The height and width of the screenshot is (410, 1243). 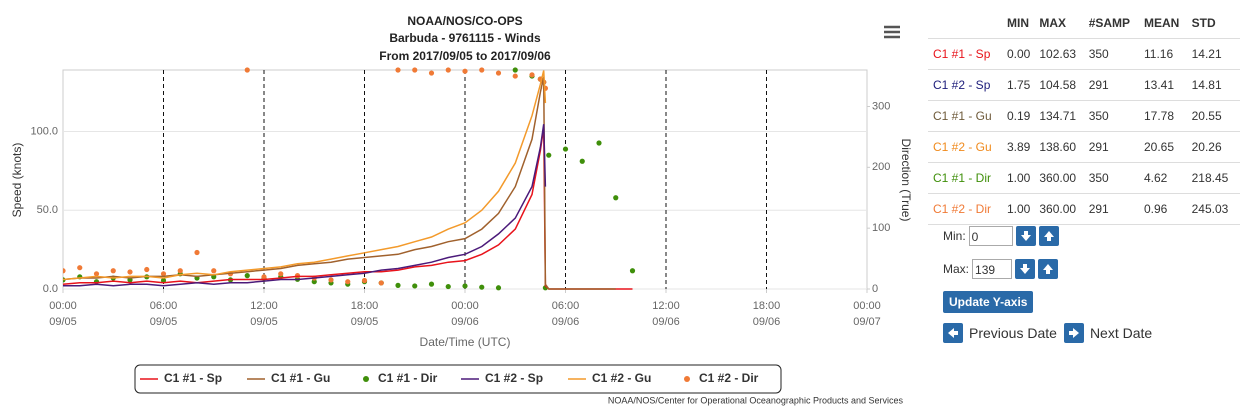 I want to click on stats-row: C1 #2 - Dir 1.00 360.00 291 0.96 245.03, so click(x=1084, y=209).